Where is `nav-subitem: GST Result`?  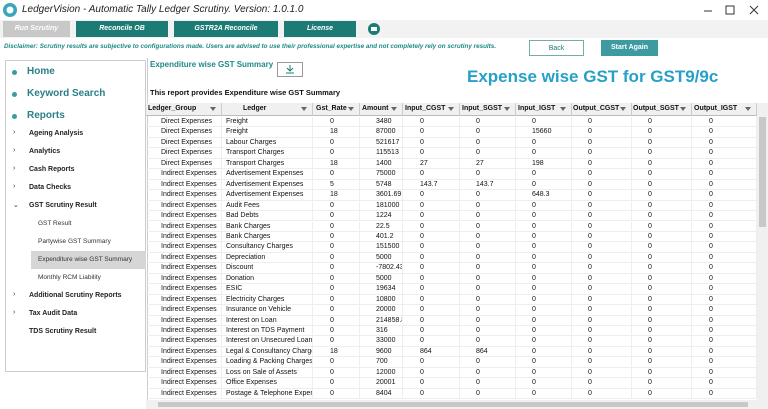
nav-subitem: GST Result is located at coordinates (55, 223).